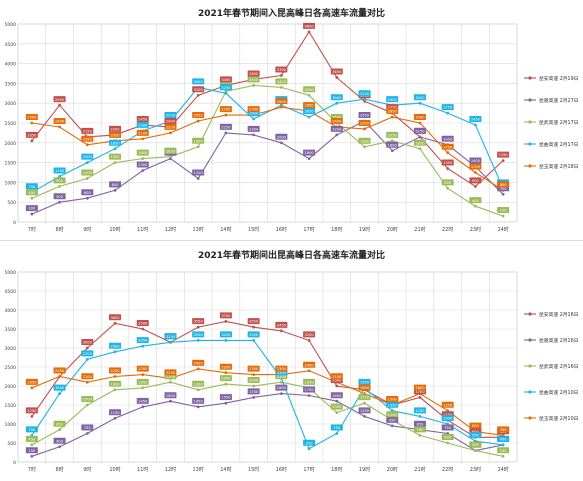 This screenshot has height=481, width=583. What do you see at coordinates (310, 112) in the screenshot?
I see `data-label-text: 2650` at bounding box center [310, 112].